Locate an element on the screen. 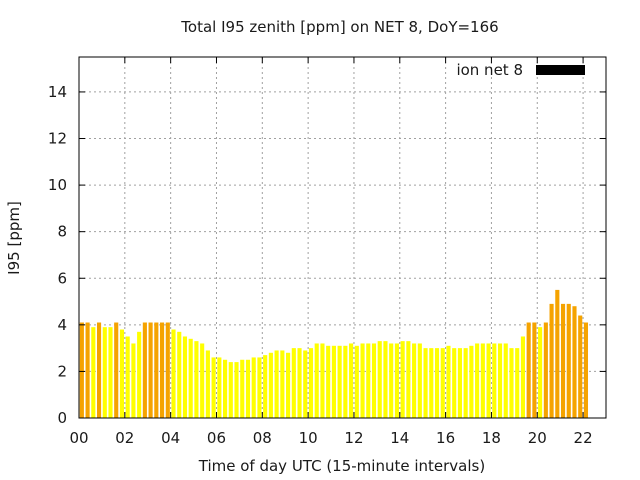 This screenshot has height=480, width=640. x-tick-label: 12 is located at coordinates (353, 438).